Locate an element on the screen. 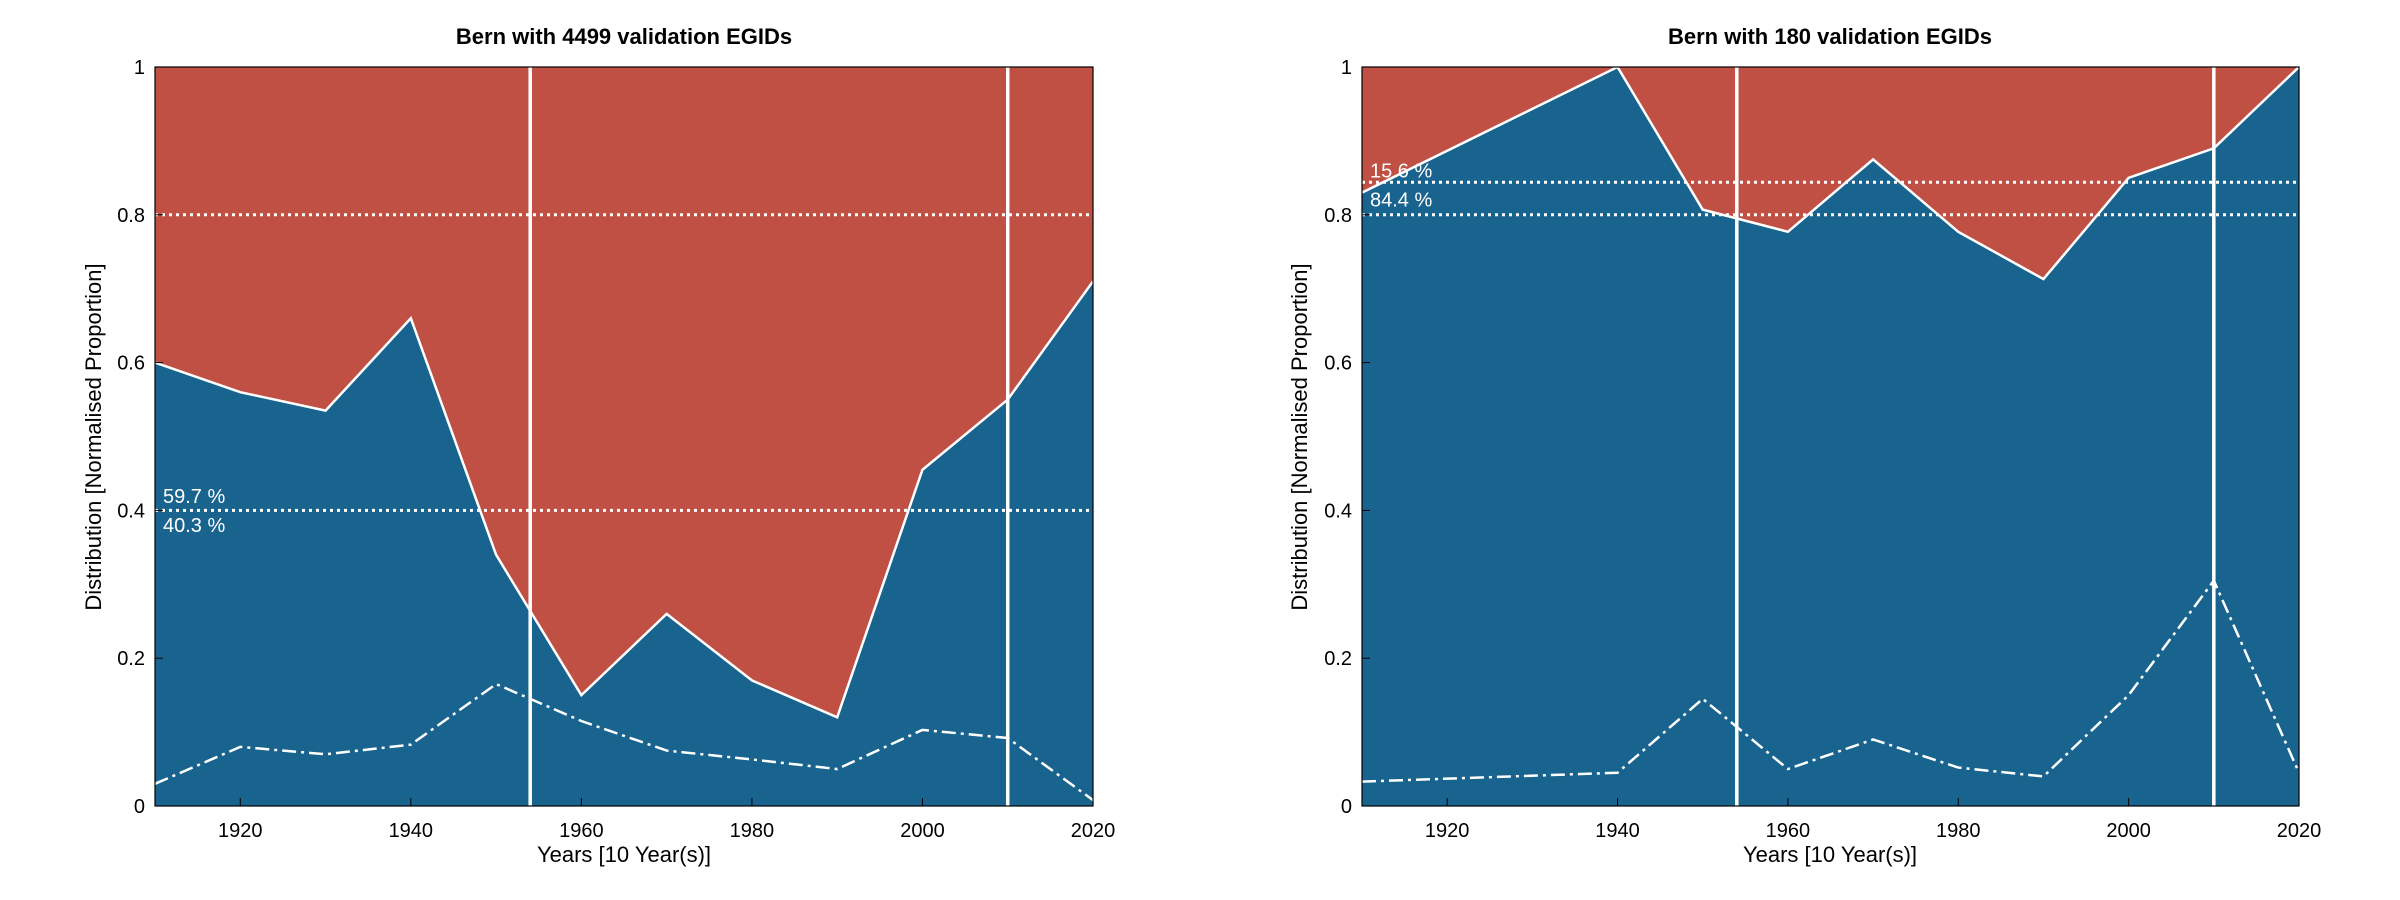  lower-percentage-label: 40.3 % is located at coordinates (194, 526).